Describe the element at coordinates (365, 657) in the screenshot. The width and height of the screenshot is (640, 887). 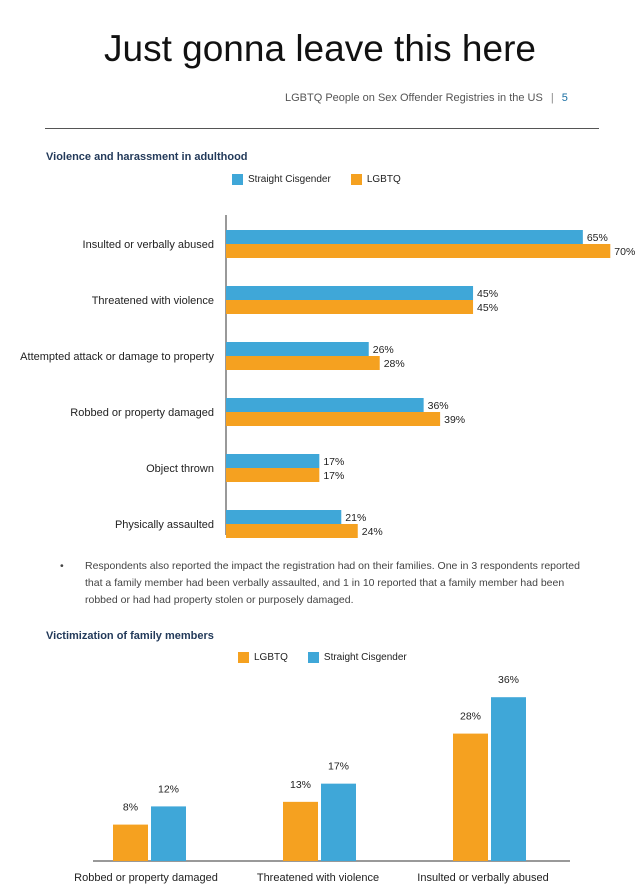
I see `legend2-label-straight: Straight Cisgender` at that location.